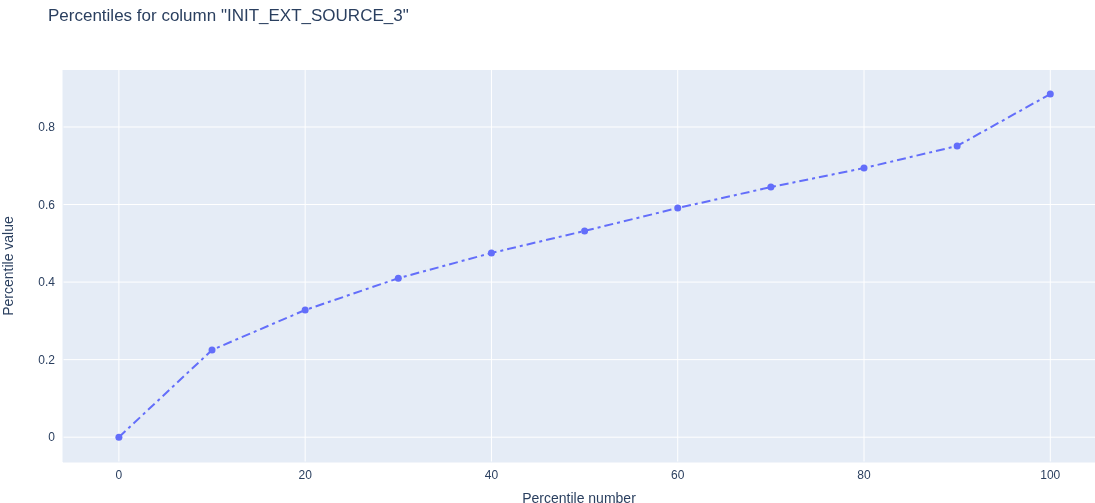 This screenshot has height=503, width=1095. What do you see at coordinates (579, 496) in the screenshot?
I see `x-axis-title: Percentile number` at bounding box center [579, 496].